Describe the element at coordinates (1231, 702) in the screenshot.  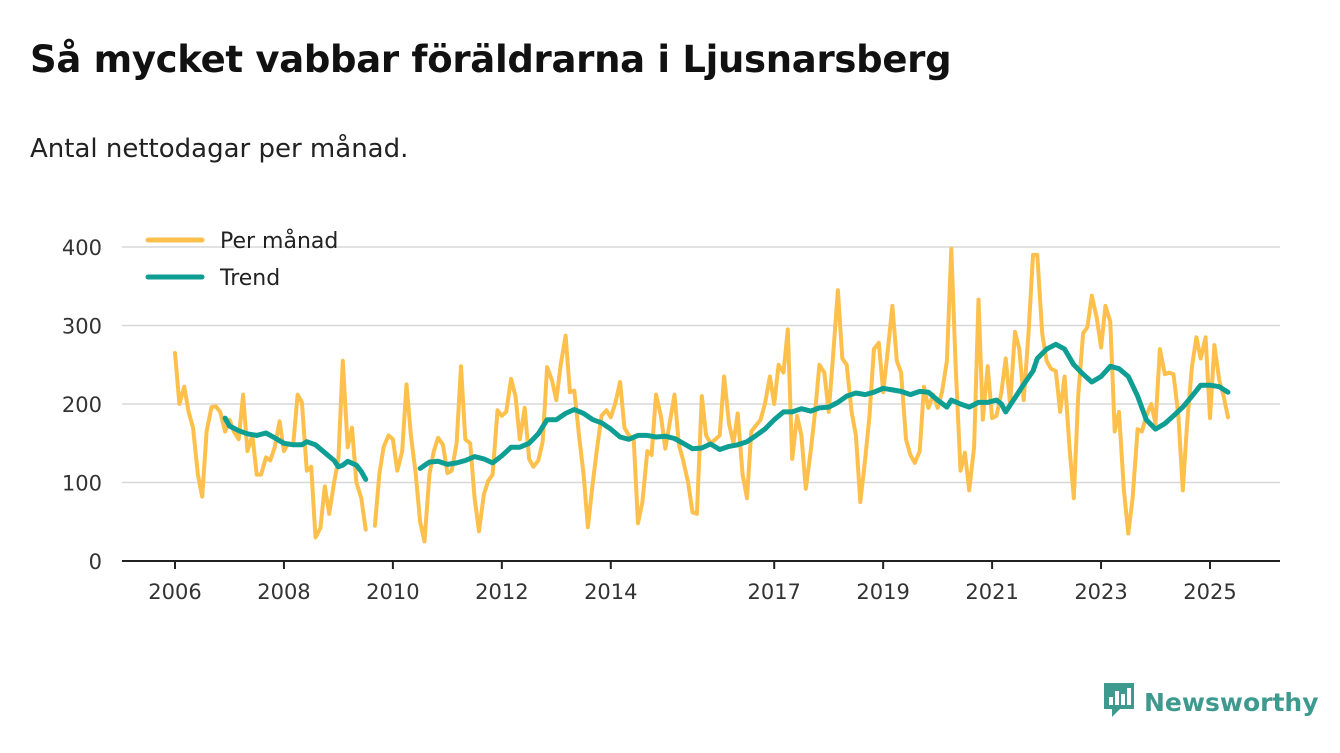
I see `brand-name: Newsworthy` at that location.